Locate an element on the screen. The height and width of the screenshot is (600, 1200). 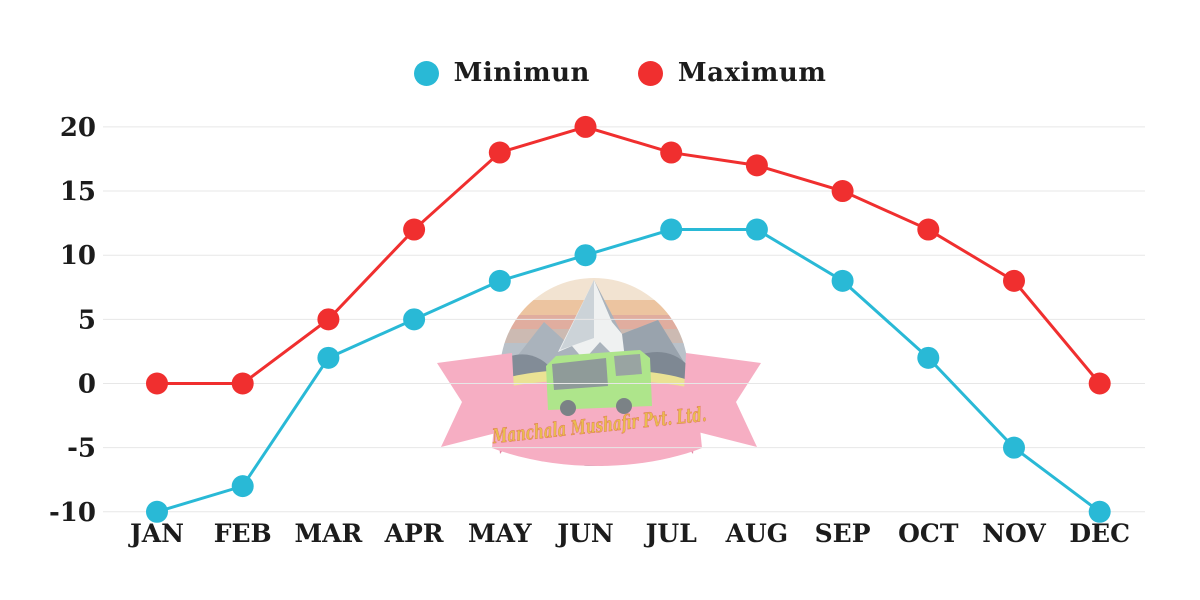
y-tick-label: -10 is located at coordinates (72, 513).